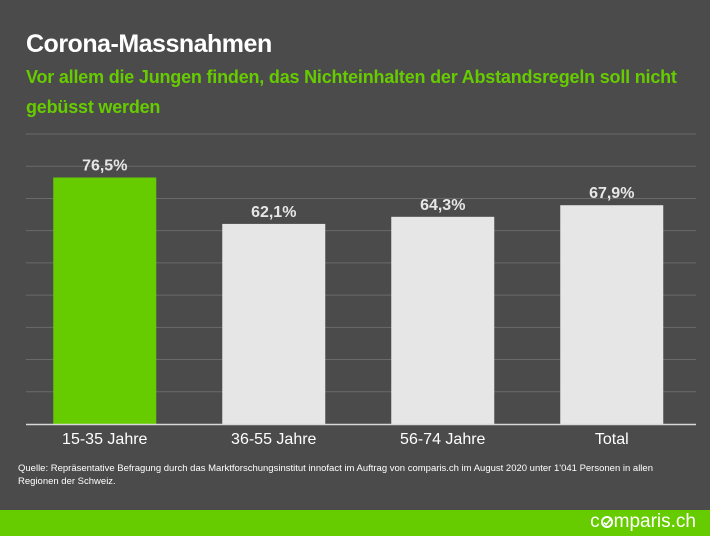  What do you see at coordinates (595, 521) in the screenshot?
I see `logo-text-start: c` at bounding box center [595, 521].